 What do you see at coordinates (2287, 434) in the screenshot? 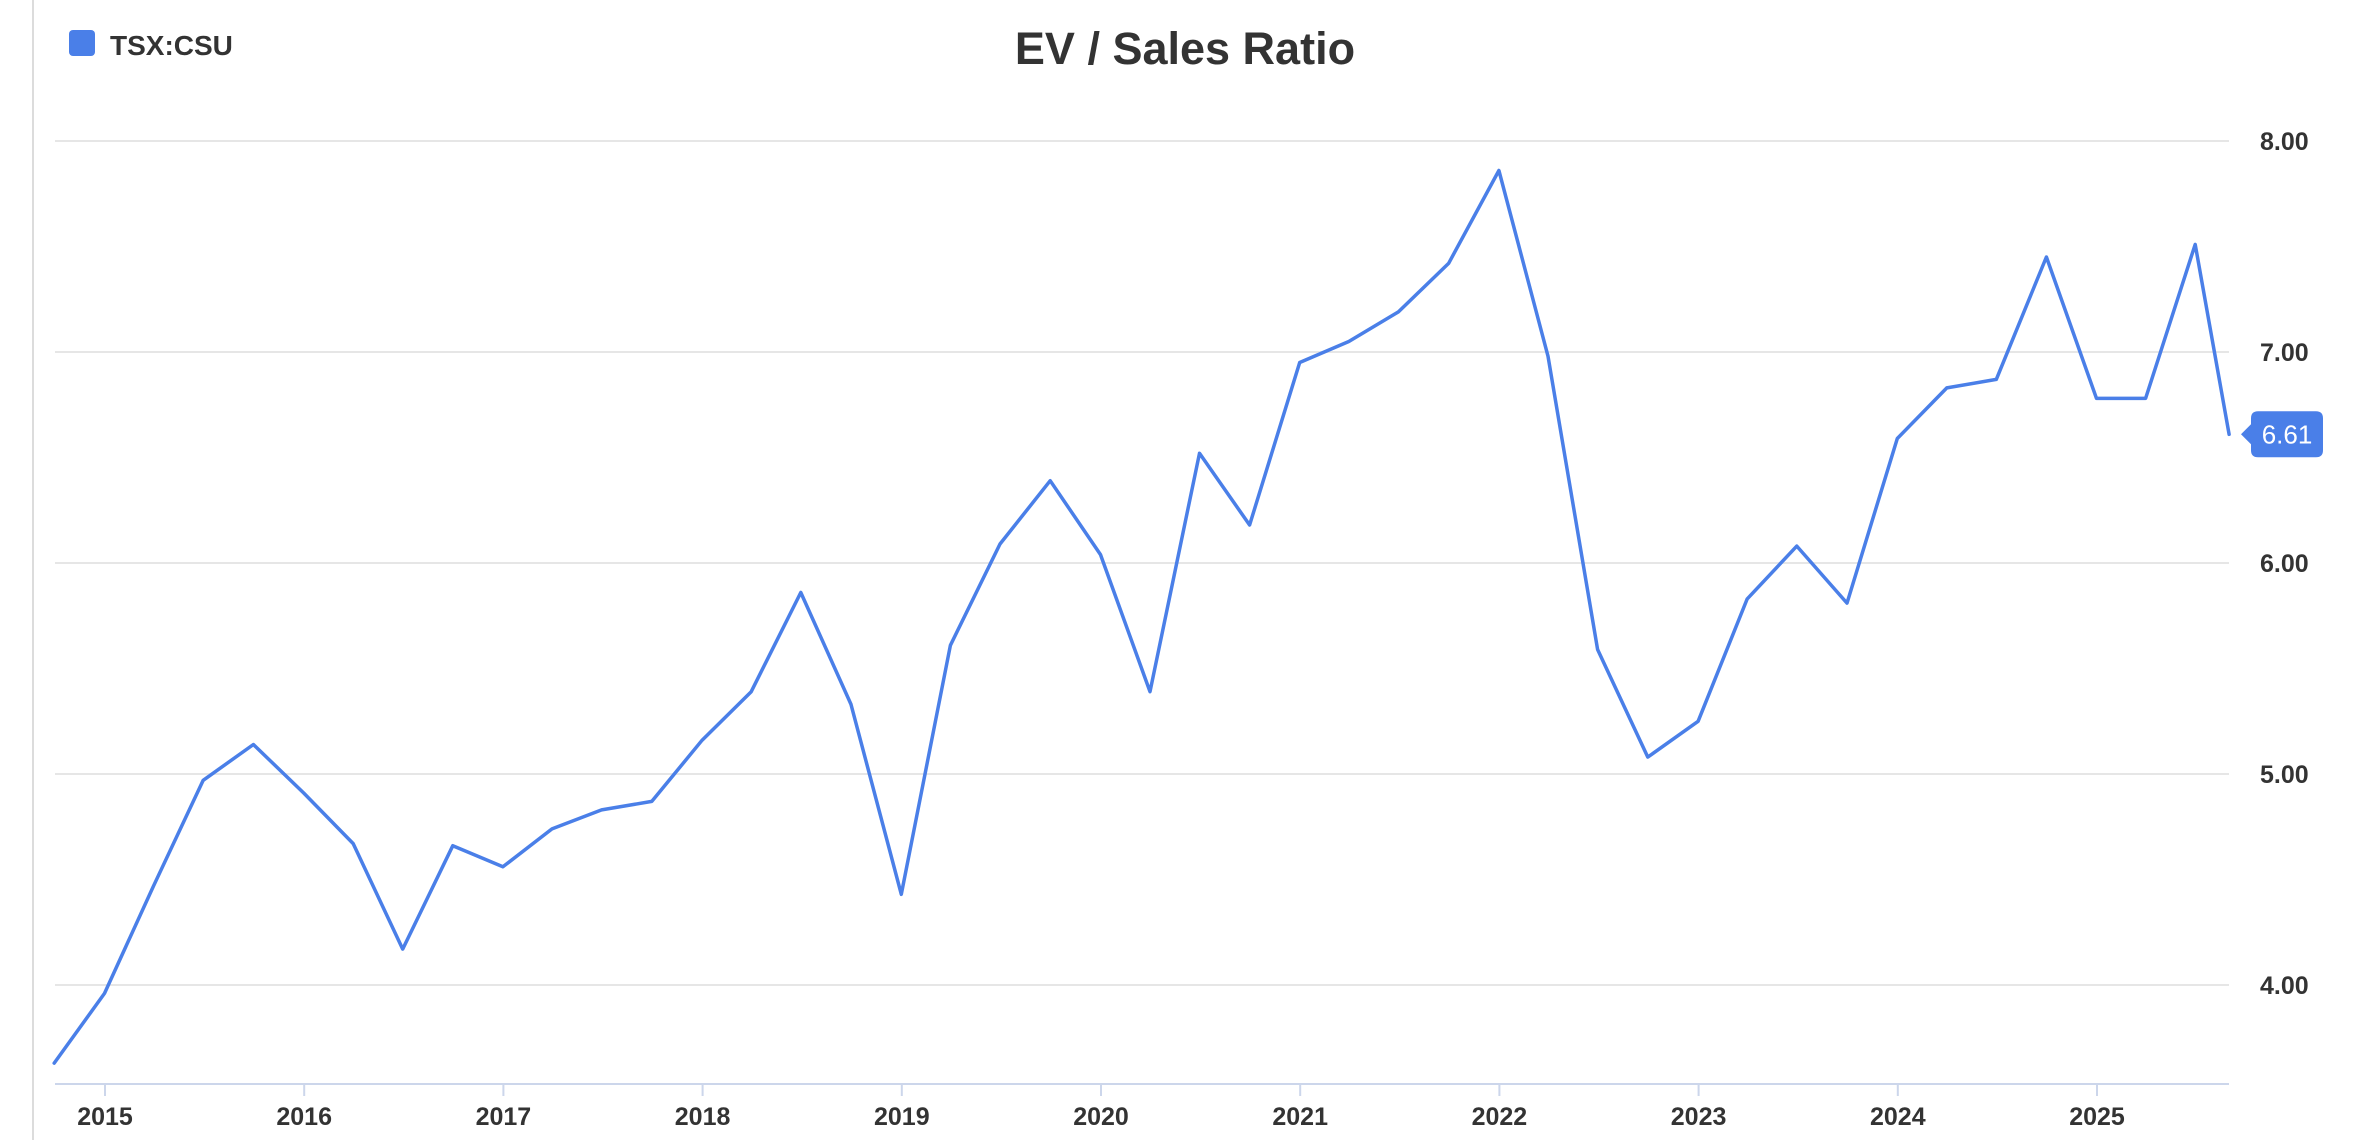
I see `callout-value: 6.61` at bounding box center [2287, 434].